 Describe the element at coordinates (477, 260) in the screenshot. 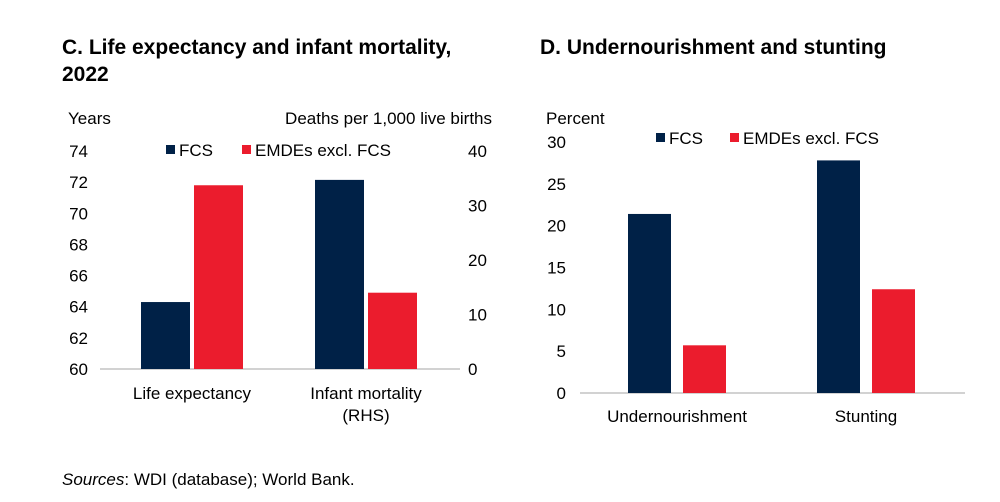

I see `y2-tick-label: 20` at that location.